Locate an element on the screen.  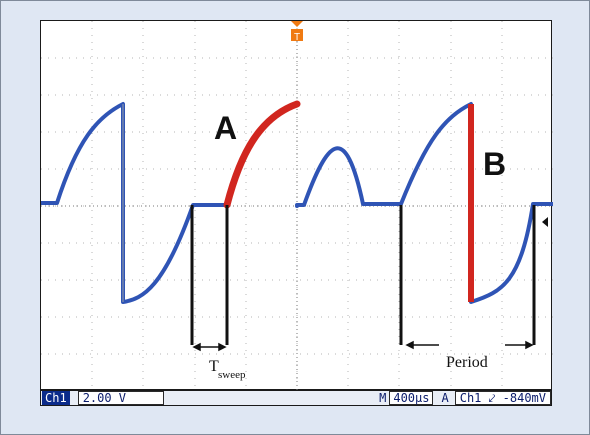
ground-level-icon is located at coordinates (545, 222).